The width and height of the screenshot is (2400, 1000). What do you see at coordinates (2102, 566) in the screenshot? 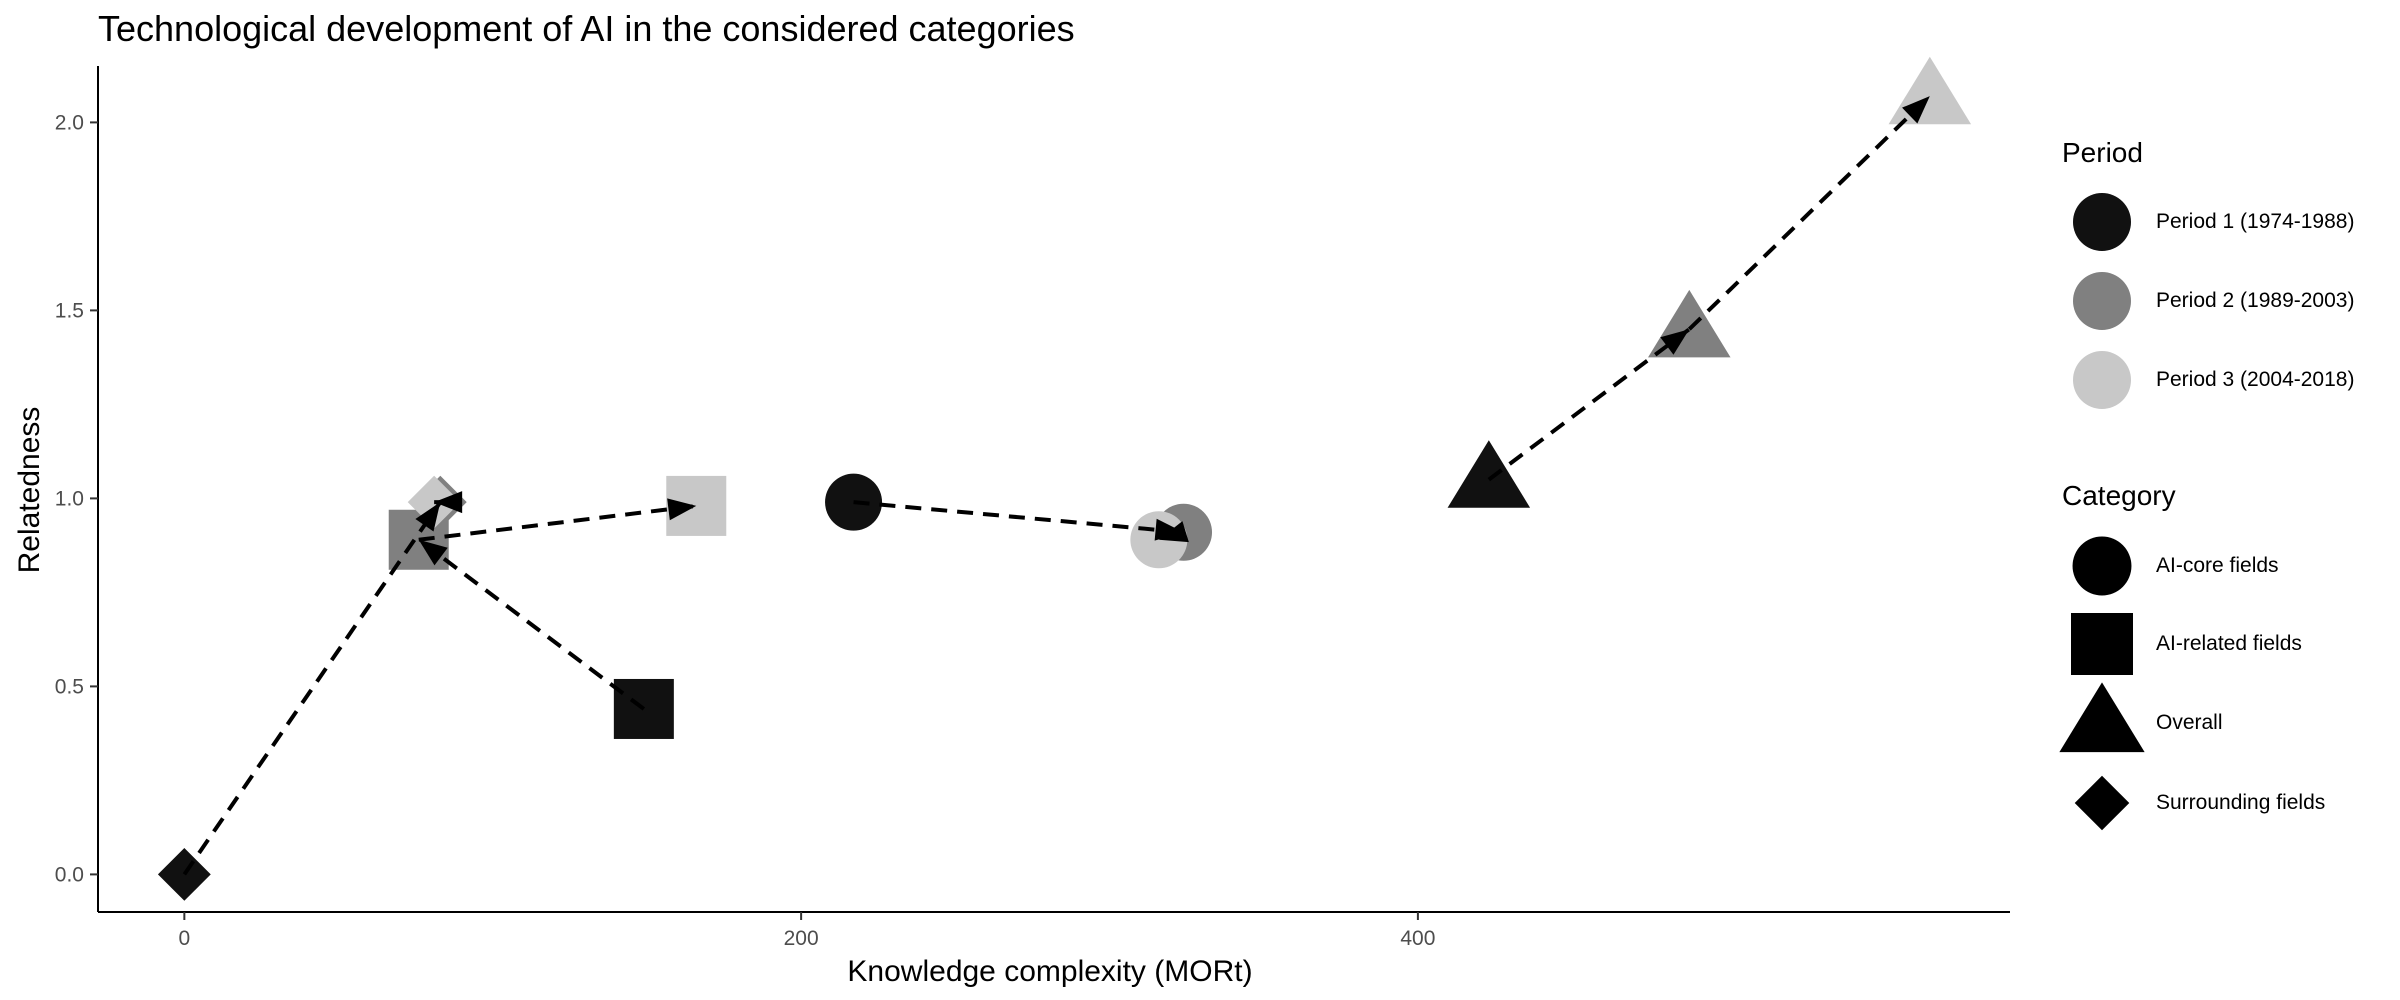
I see `legend-glyph-ai-core-fields` at bounding box center [2102, 566].